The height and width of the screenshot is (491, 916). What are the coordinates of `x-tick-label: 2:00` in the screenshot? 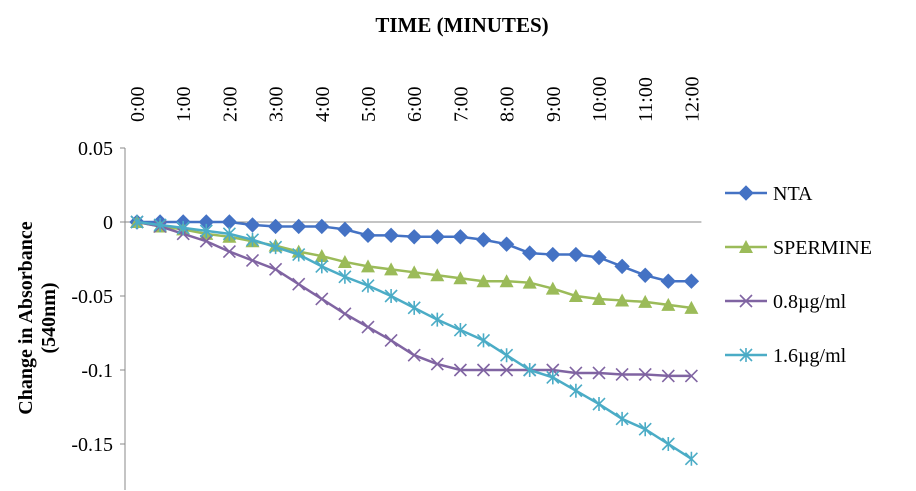 It's located at (230, 104).